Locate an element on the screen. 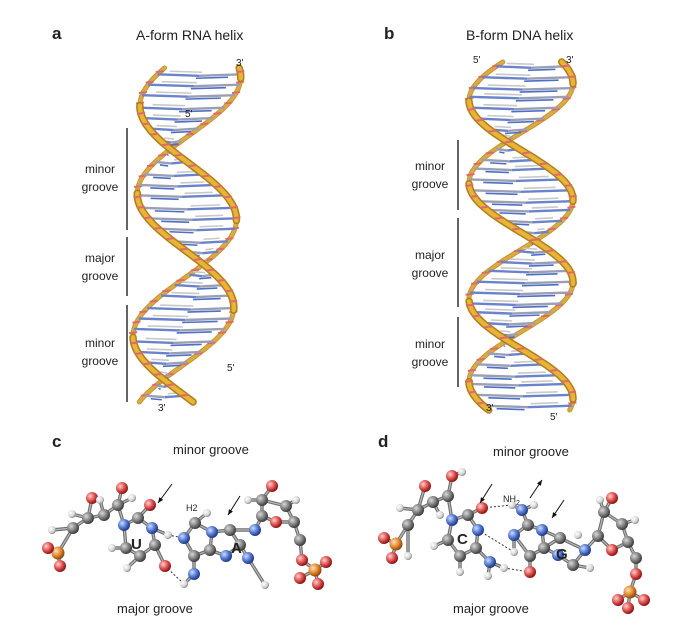  panel-letter-c: c is located at coordinates (57, 441).